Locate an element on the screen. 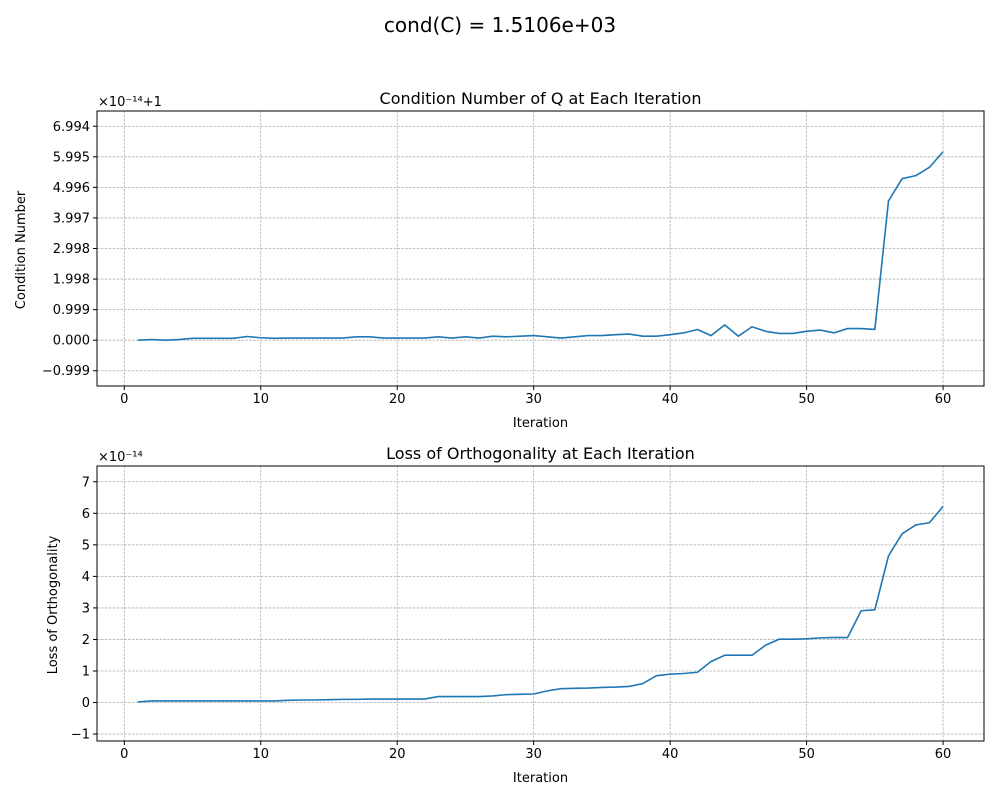  loss-of-orthogonality-offset-text: ×10⁻¹⁴ is located at coordinates (120, 457).